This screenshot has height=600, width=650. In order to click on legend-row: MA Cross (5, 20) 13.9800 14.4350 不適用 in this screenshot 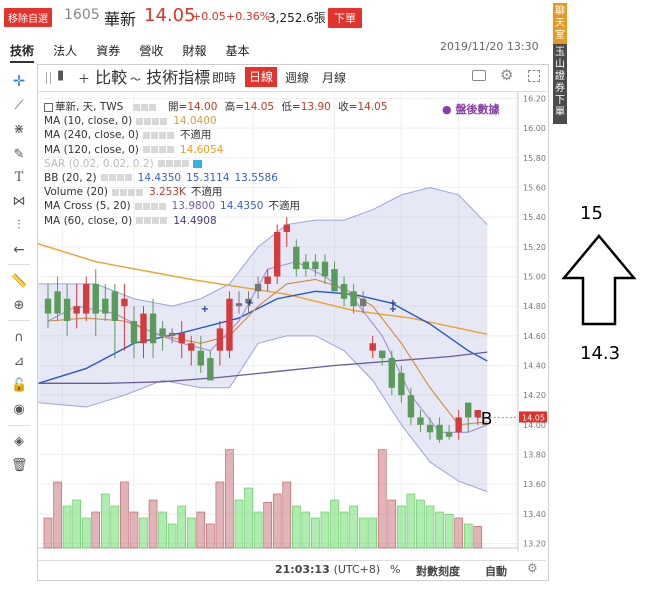, I will do `click(216, 206)`.